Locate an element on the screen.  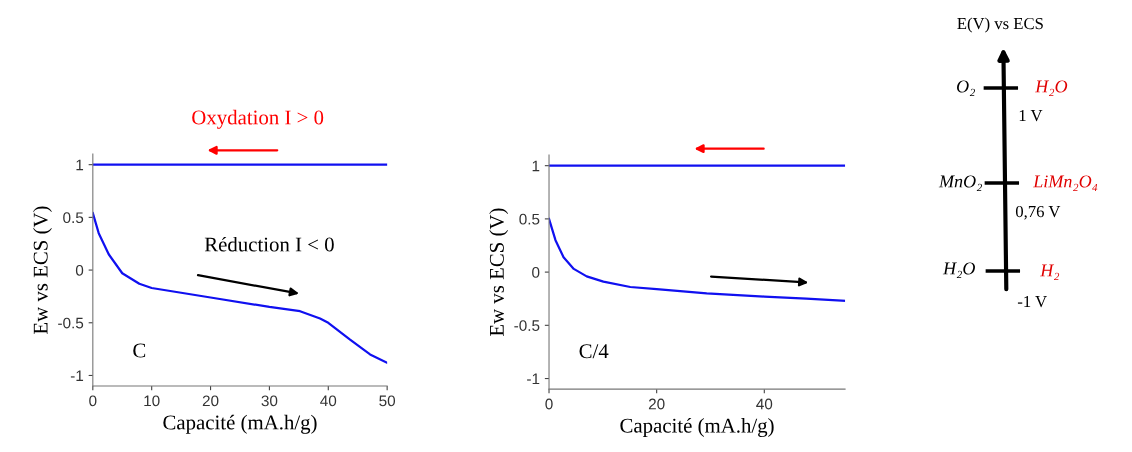
text: LiMn₂O₄ is located at coordinates (1065, 183).